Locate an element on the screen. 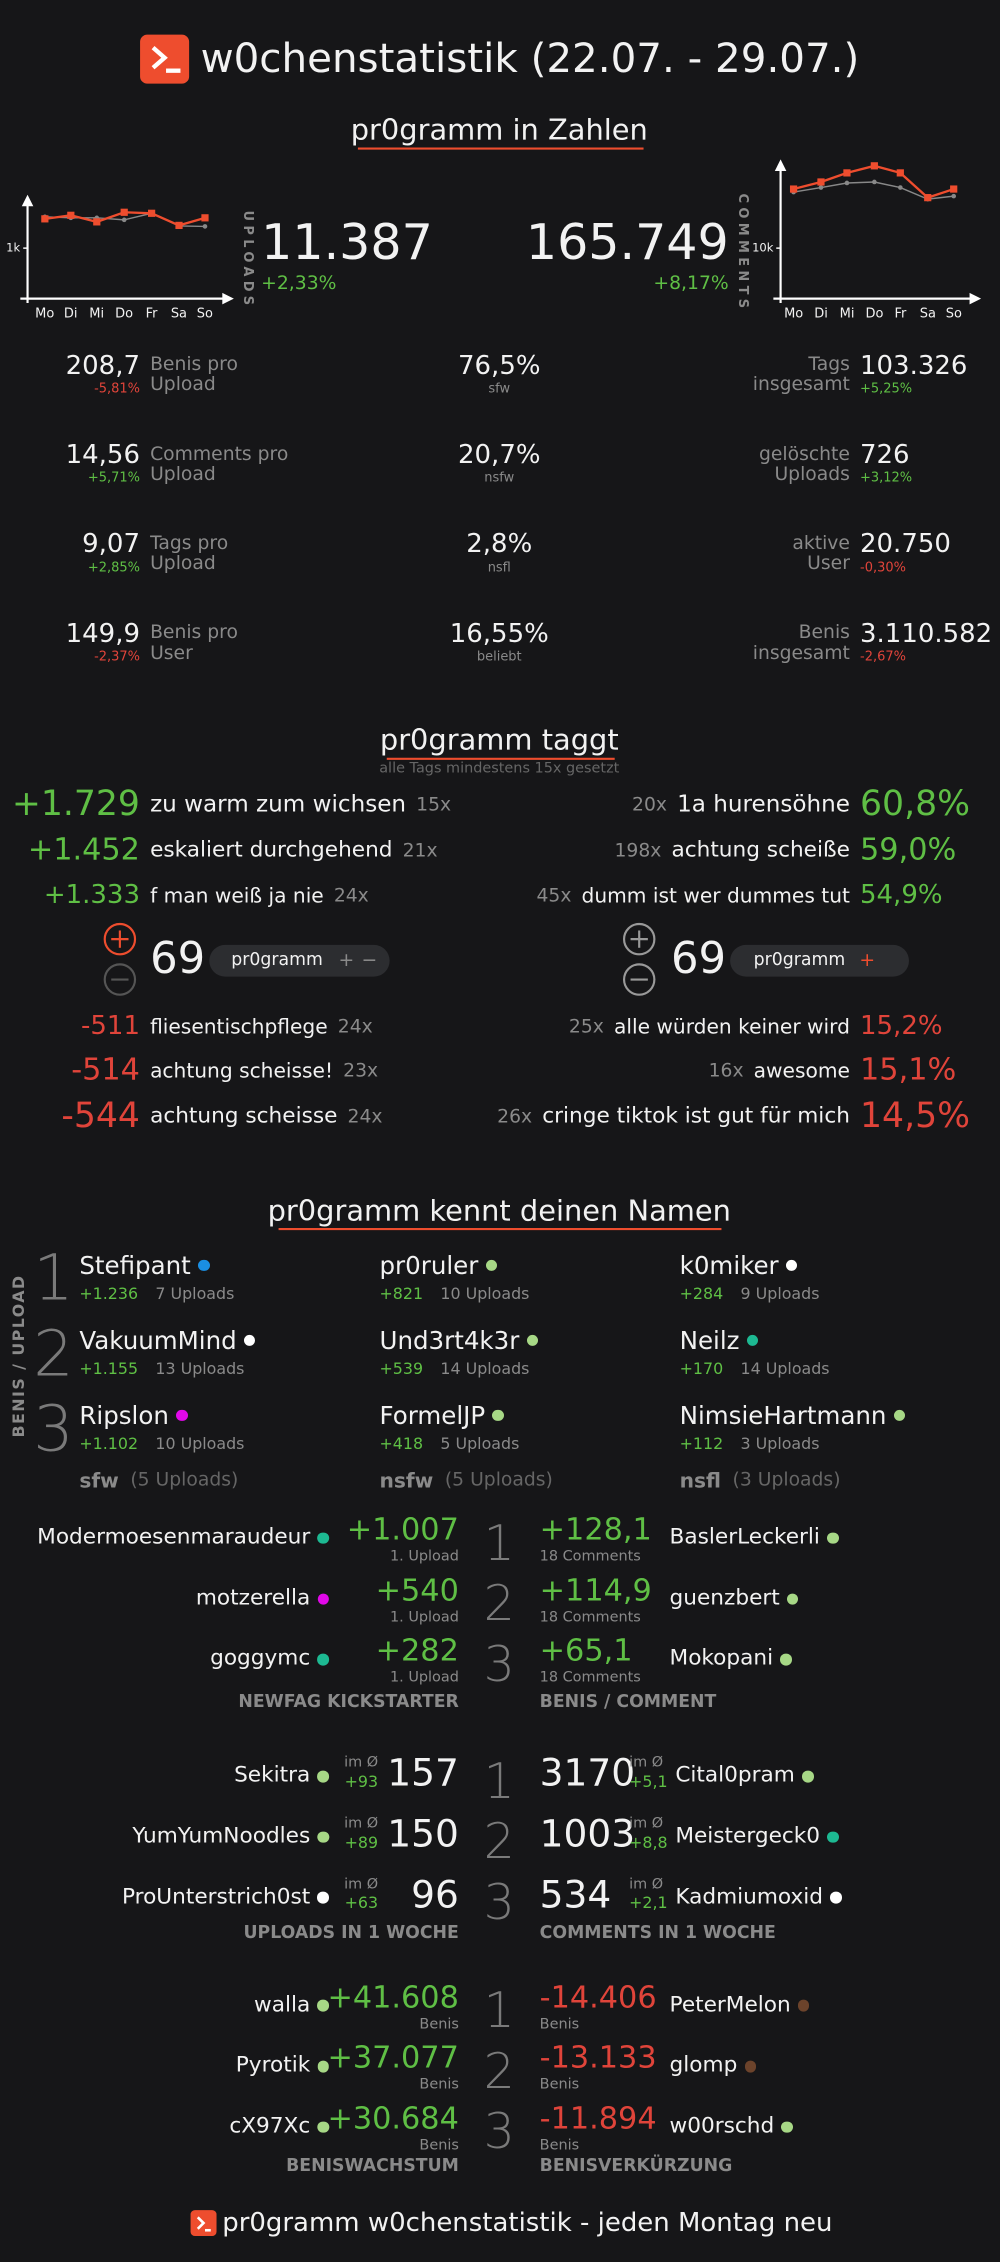 Image resolution: width=1000 pixels, height=2262 pixels. user-name: BaslerLeckerli is located at coordinates (744, 1537).